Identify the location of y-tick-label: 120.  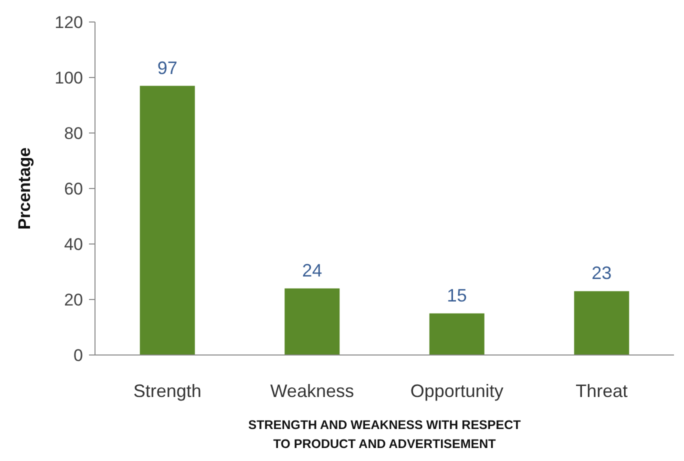
(68, 22).